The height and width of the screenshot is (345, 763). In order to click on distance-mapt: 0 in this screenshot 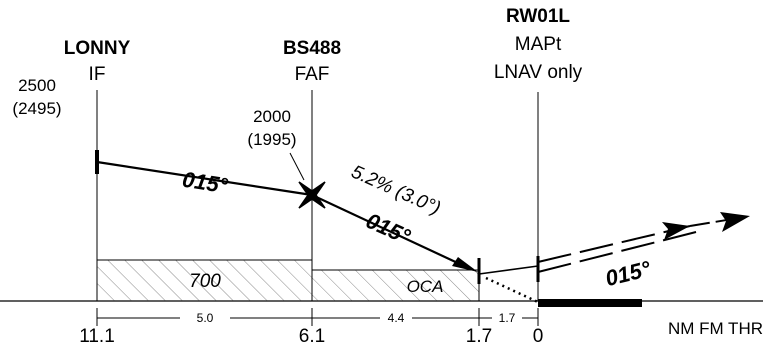, I will do `click(538, 335)`.